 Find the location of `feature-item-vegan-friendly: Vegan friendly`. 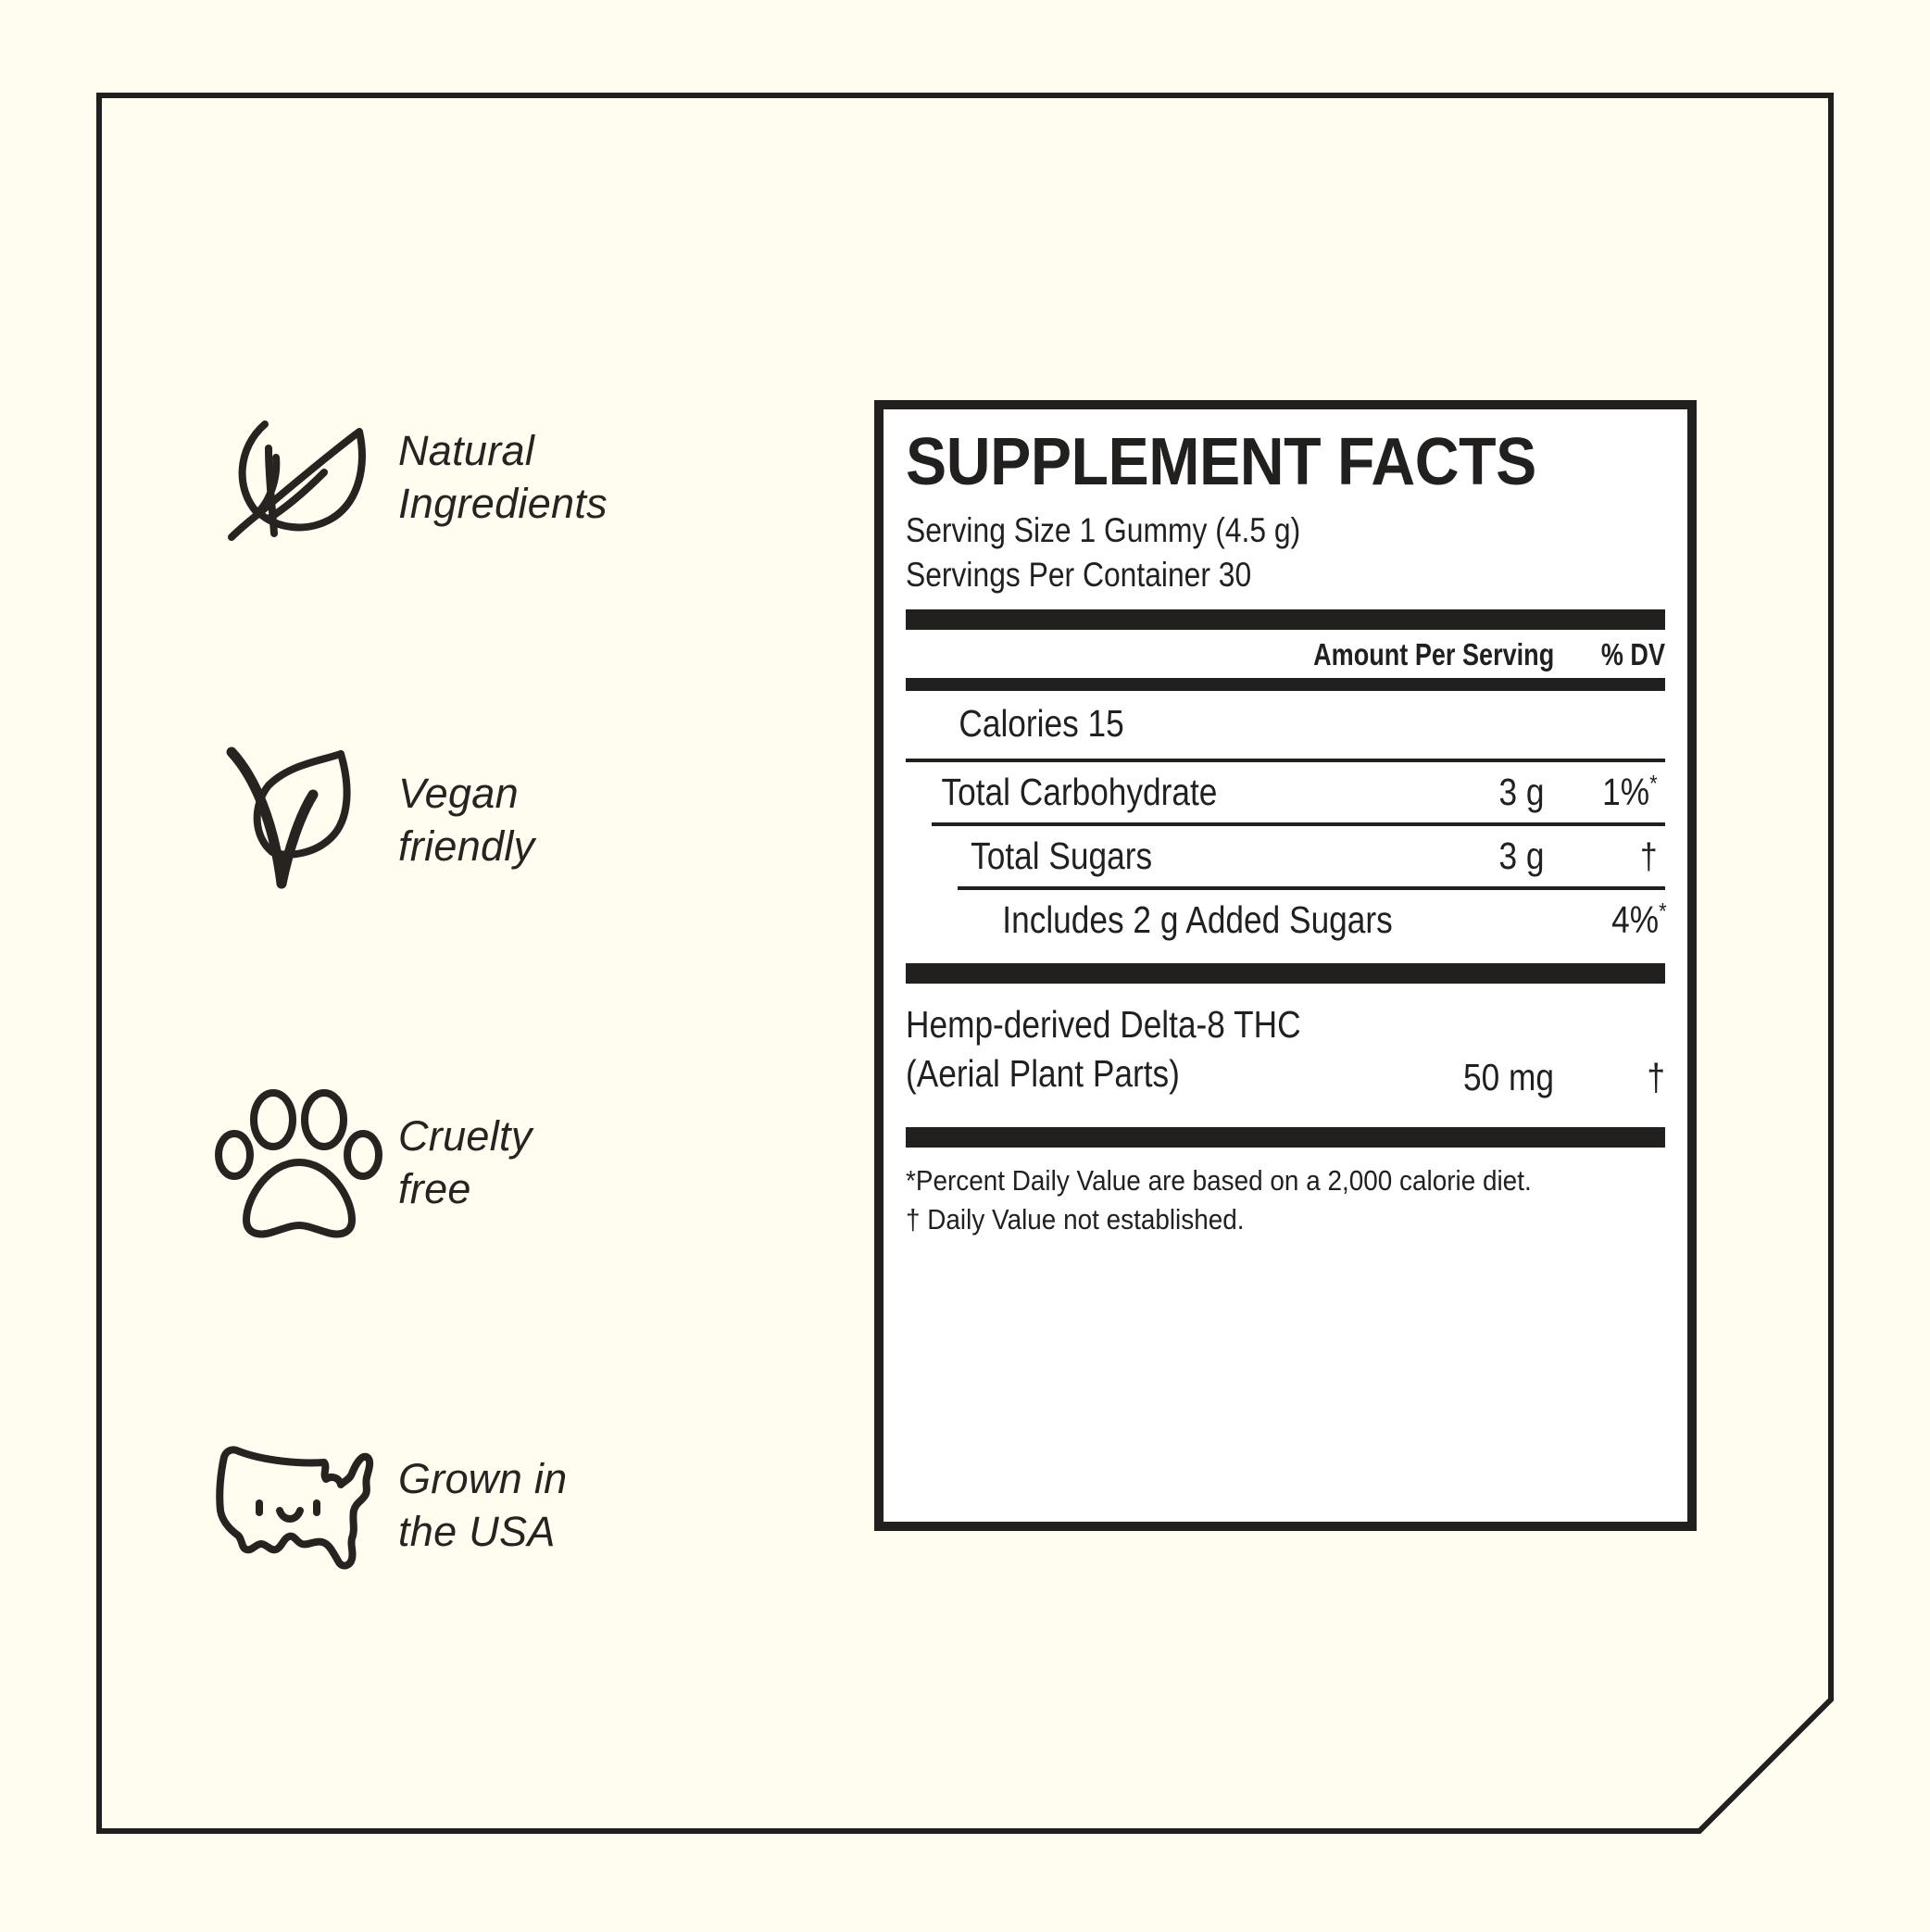

feature-item-vegan-friendly: Vegan friendly is located at coordinates (498, 821).